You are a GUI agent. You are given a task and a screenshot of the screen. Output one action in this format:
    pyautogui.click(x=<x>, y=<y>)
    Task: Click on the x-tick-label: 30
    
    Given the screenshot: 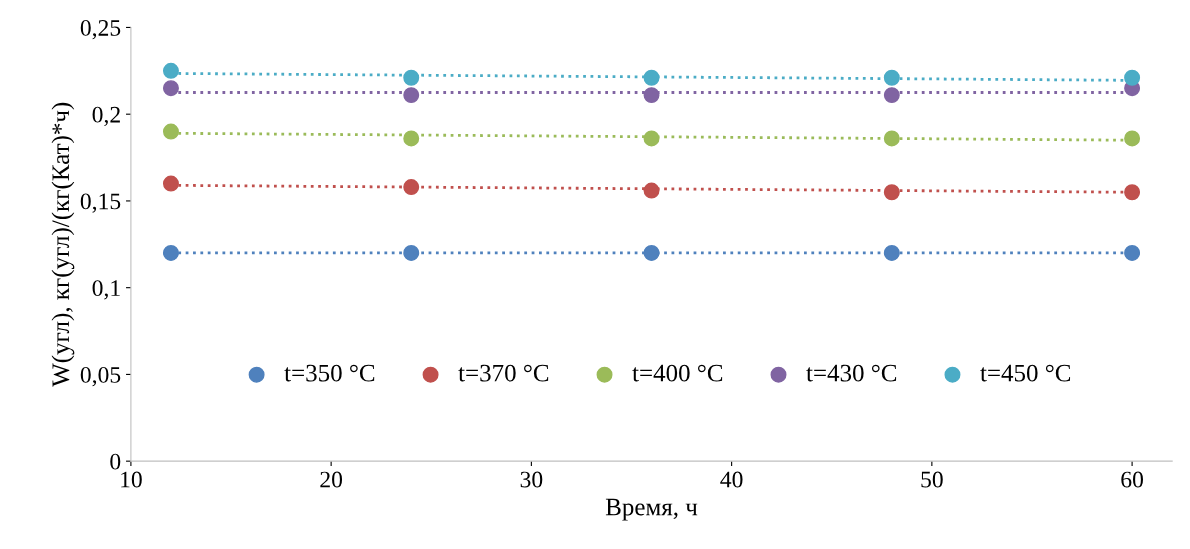 What is the action you would take?
    pyautogui.click(x=531, y=479)
    